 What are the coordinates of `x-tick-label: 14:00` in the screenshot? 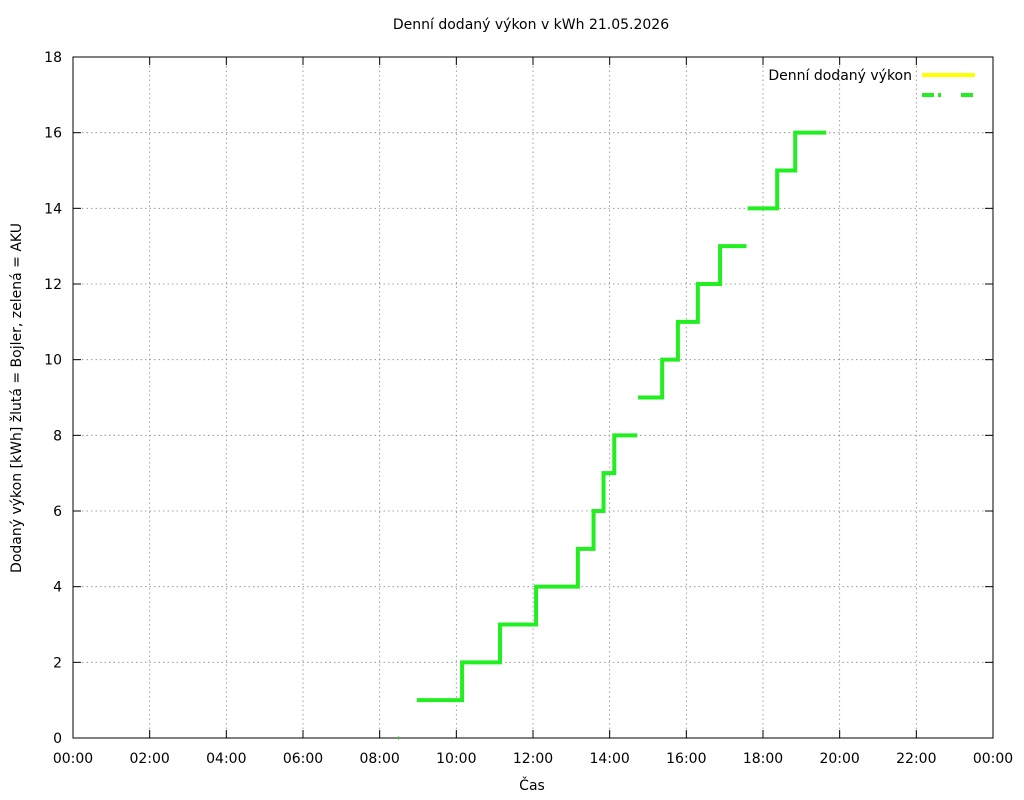 It's located at (609, 759).